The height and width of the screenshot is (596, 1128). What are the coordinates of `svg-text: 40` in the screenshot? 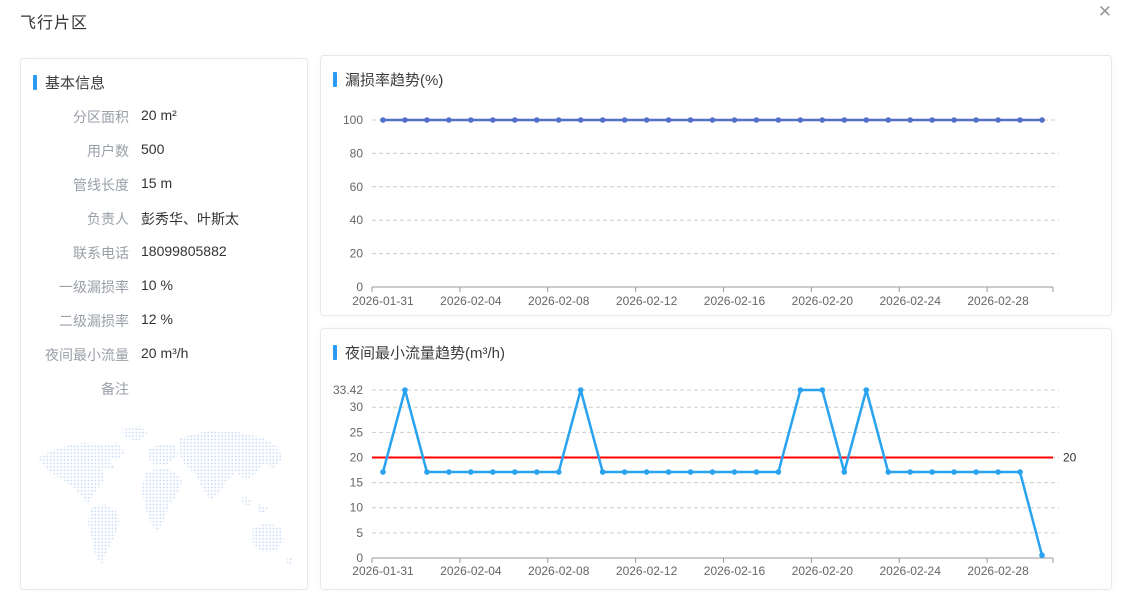 It's located at (357, 220).